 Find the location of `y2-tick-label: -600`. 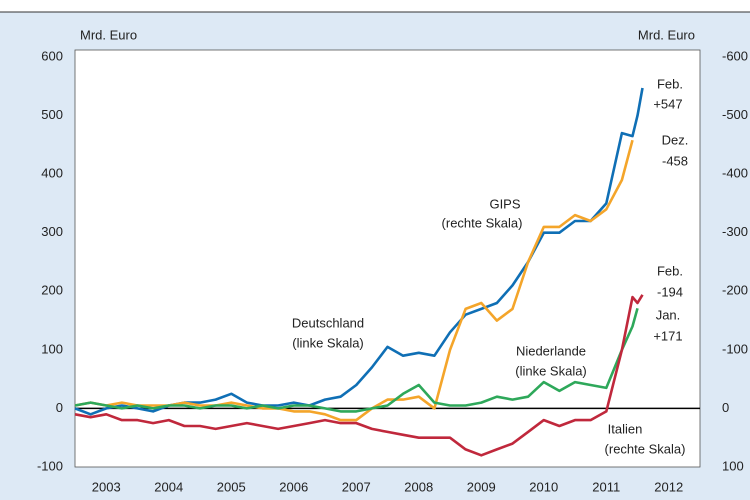

y2-tick-label: -600 is located at coordinates (735, 55).